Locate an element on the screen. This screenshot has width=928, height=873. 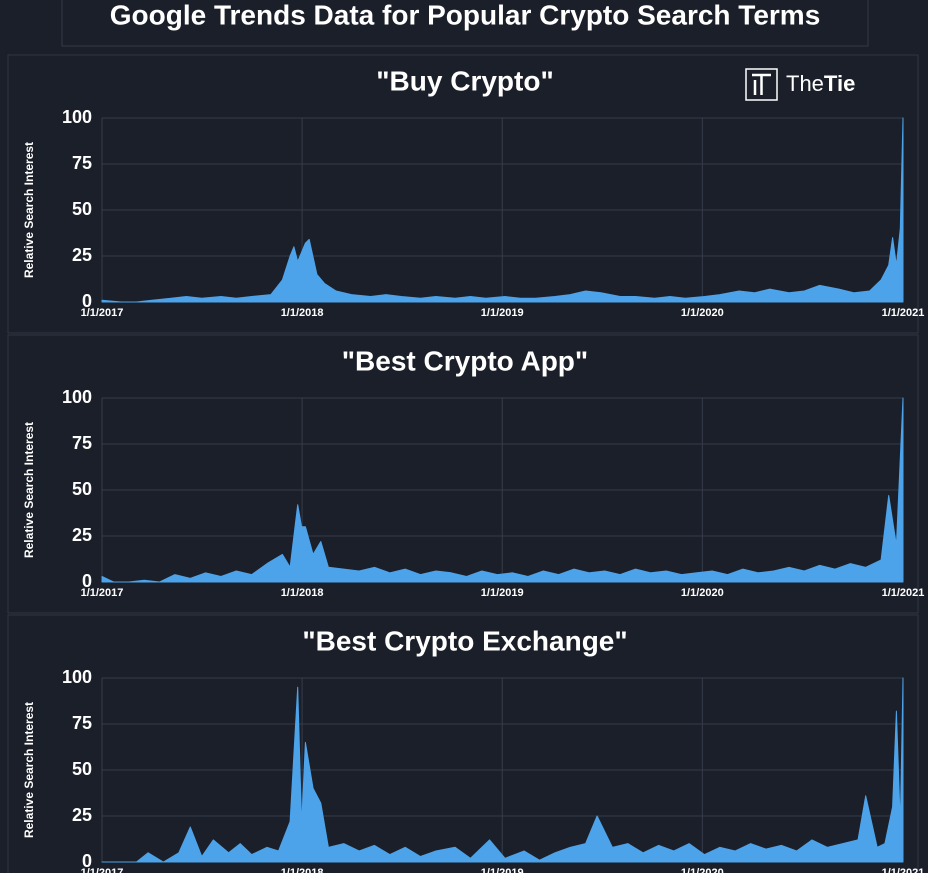
chart-title: "Best Crypto Exchange" is located at coordinates (464, 640).